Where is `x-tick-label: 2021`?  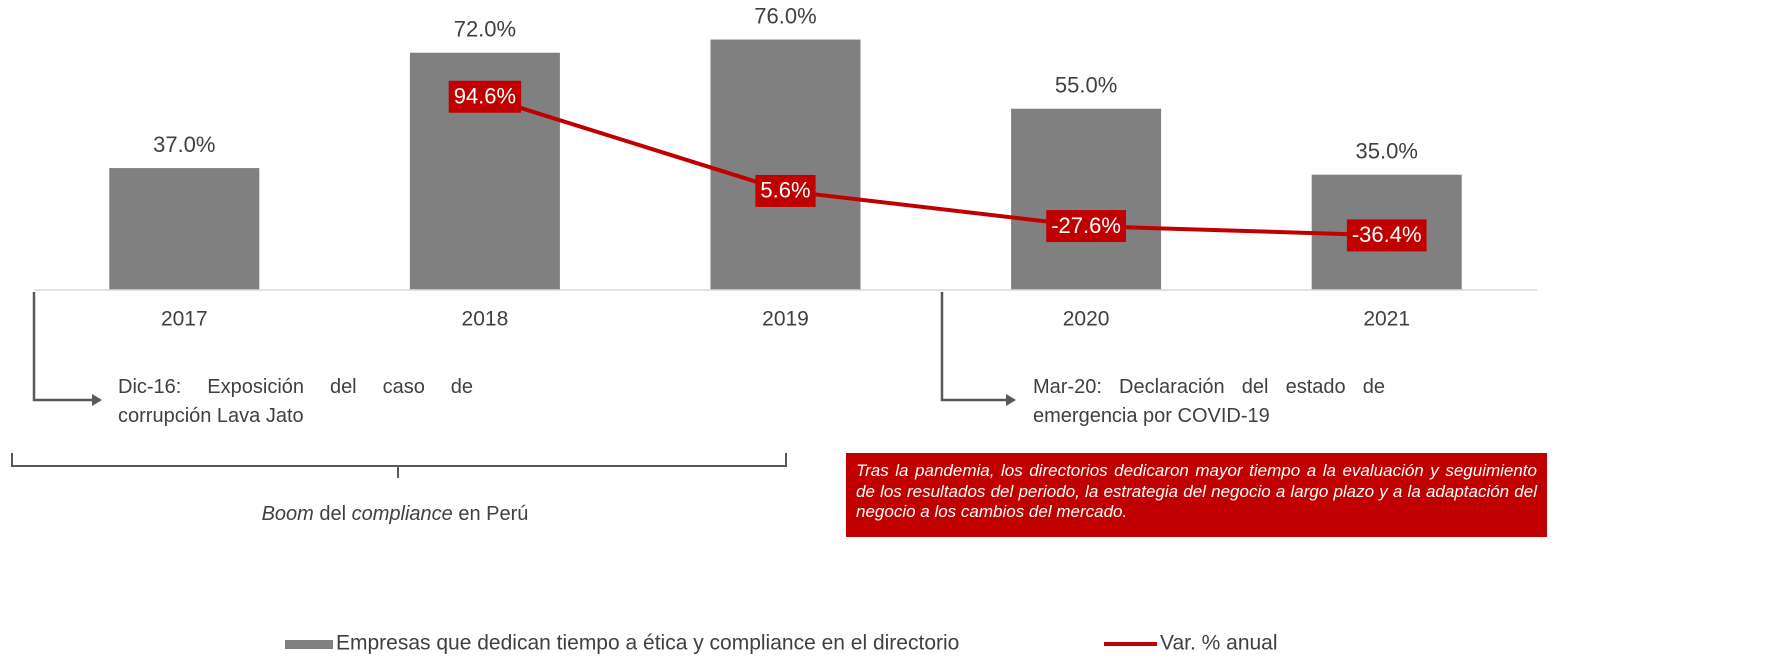
x-tick-label: 2021 is located at coordinates (1386, 319).